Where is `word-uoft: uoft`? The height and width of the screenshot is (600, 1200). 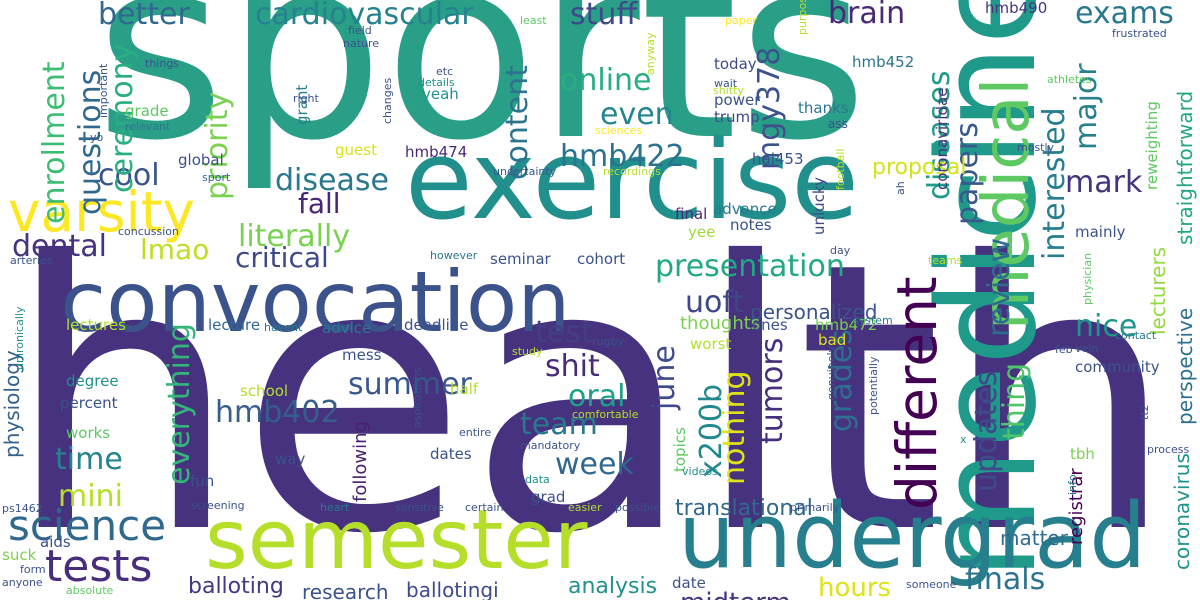
word-uoft: uoft is located at coordinates (715, 302).